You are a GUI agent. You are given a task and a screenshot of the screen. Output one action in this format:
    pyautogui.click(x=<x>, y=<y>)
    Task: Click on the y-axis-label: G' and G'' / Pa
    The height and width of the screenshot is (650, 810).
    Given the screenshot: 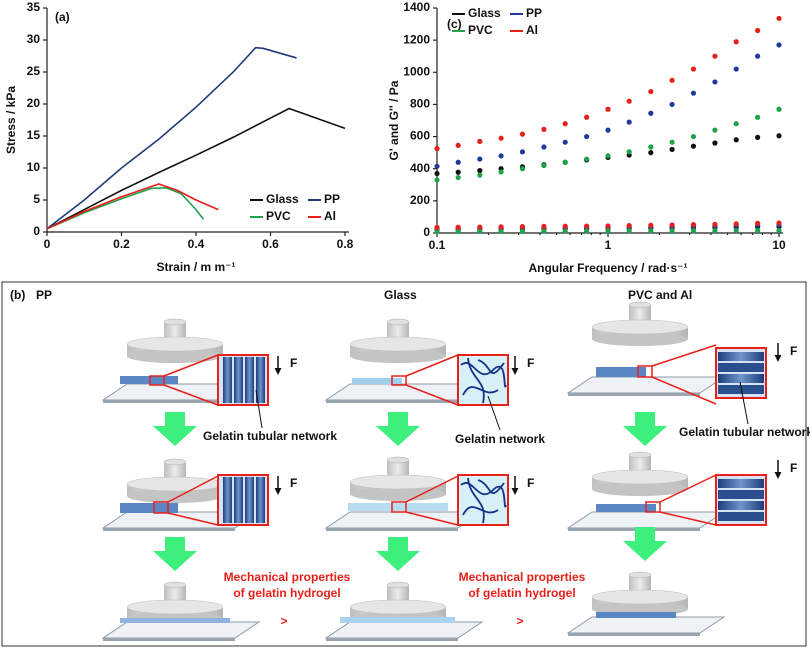 What is the action you would take?
    pyautogui.click(x=394, y=120)
    